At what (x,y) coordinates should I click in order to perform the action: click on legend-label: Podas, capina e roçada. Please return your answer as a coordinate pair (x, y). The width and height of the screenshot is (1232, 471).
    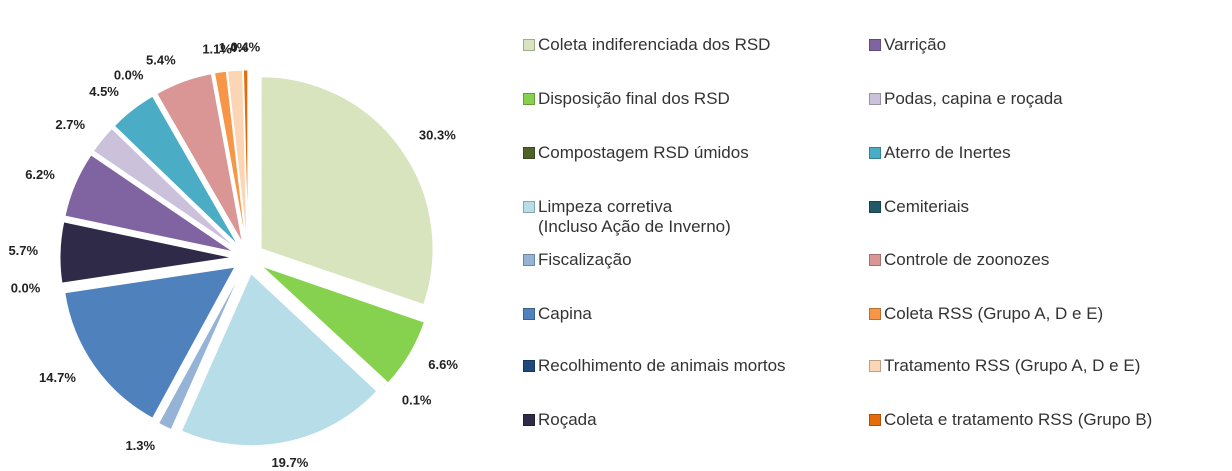
    Looking at the image, I should click on (973, 98).